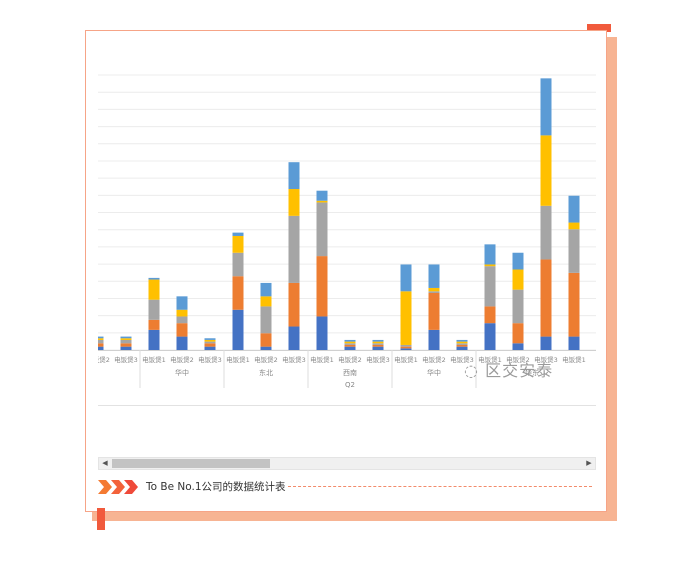 The height and width of the screenshot is (573, 700). I want to click on group-label: 华中, so click(434, 372).